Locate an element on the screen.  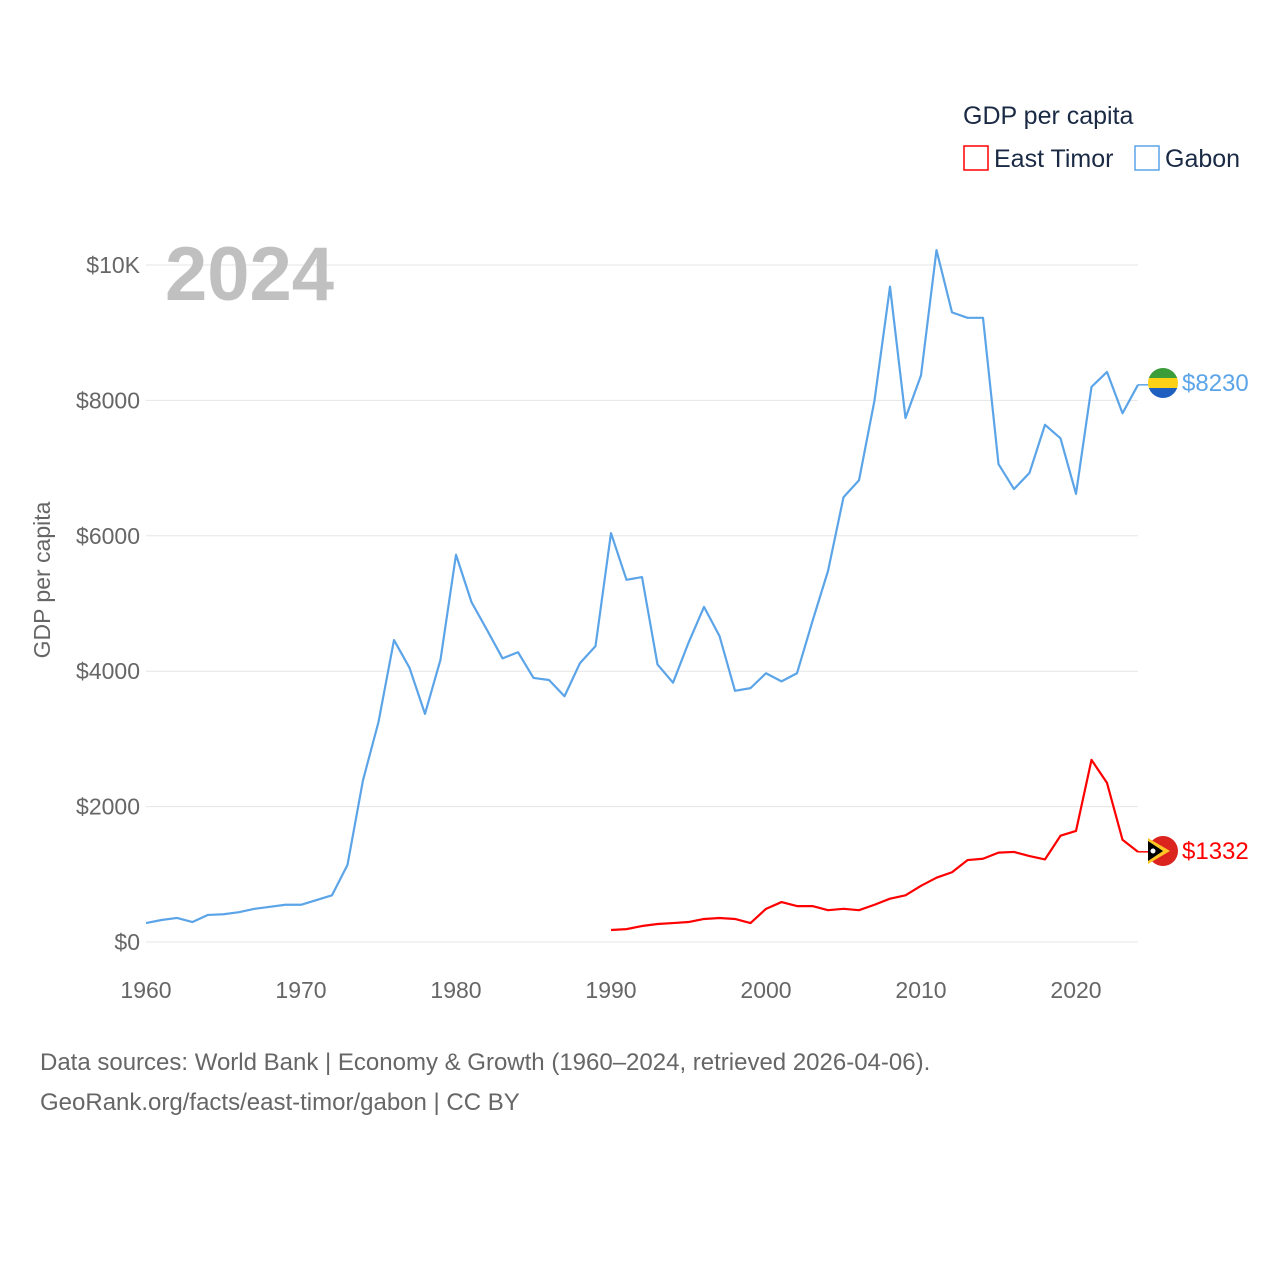
legend-label-gabon: Gabon is located at coordinates (1202, 159).